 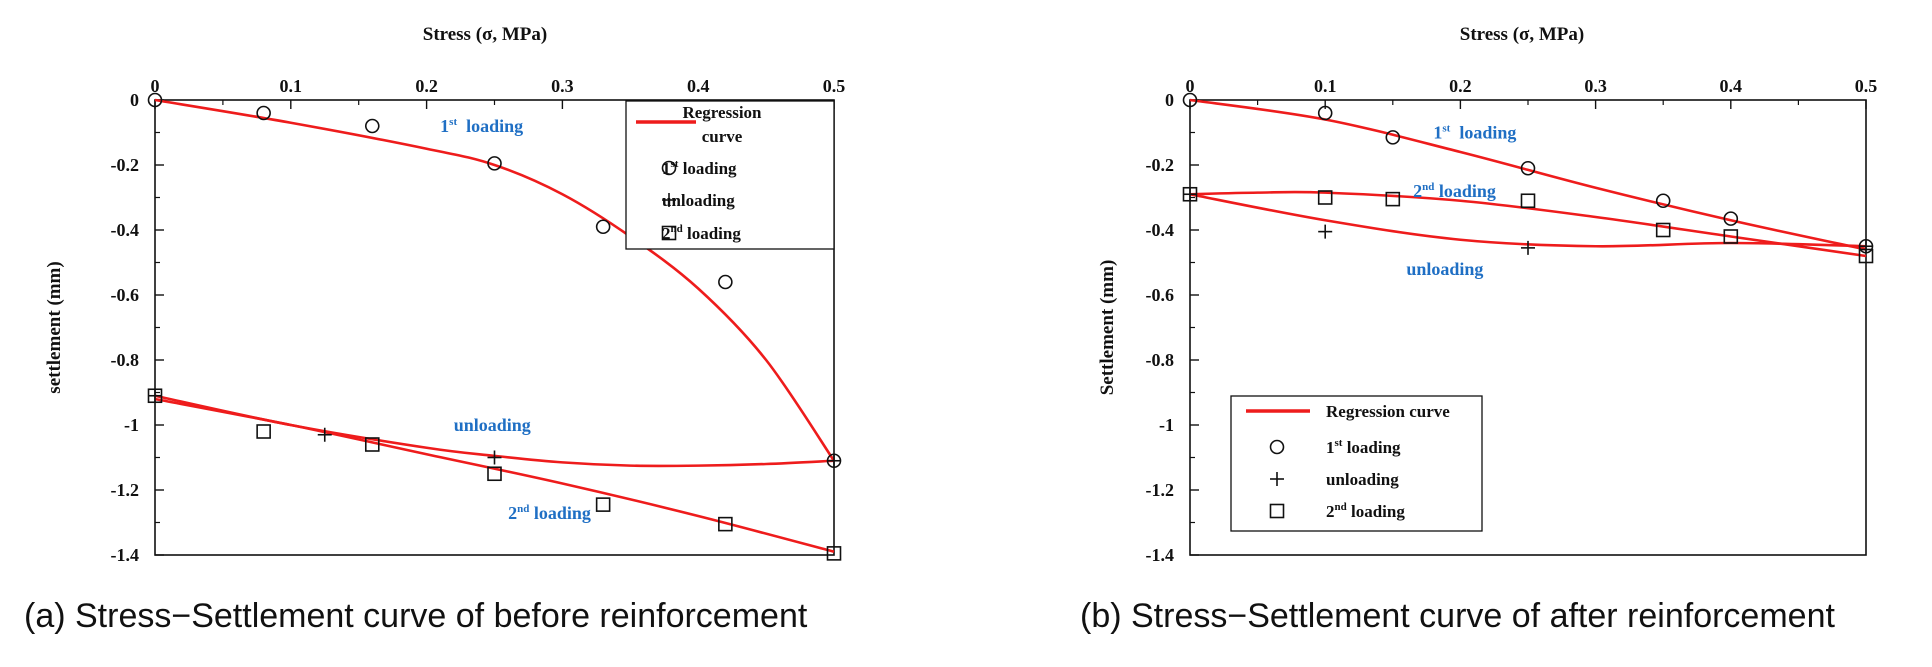 What do you see at coordinates (722, 112) in the screenshot?
I see `legend-label-regression: Regression` at bounding box center [722, 112].